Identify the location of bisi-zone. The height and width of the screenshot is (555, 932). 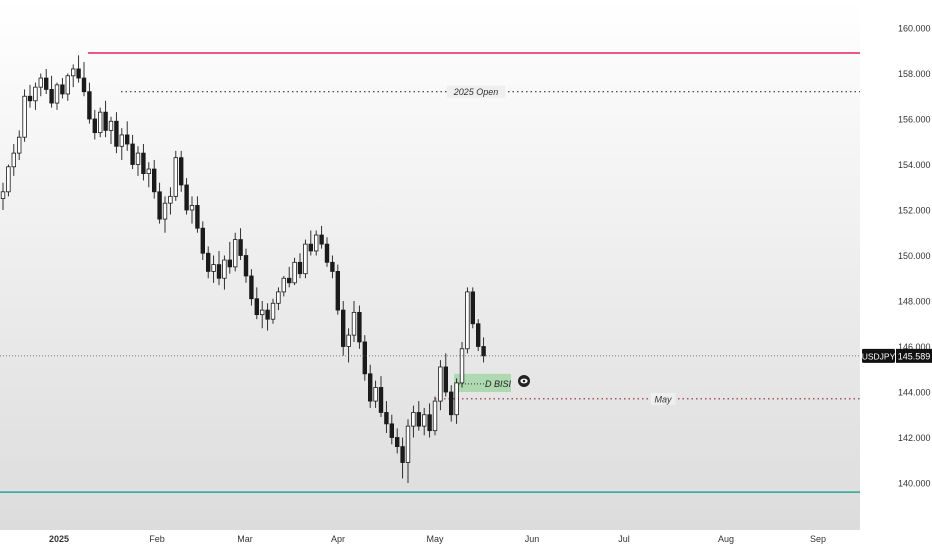
(482, 382).